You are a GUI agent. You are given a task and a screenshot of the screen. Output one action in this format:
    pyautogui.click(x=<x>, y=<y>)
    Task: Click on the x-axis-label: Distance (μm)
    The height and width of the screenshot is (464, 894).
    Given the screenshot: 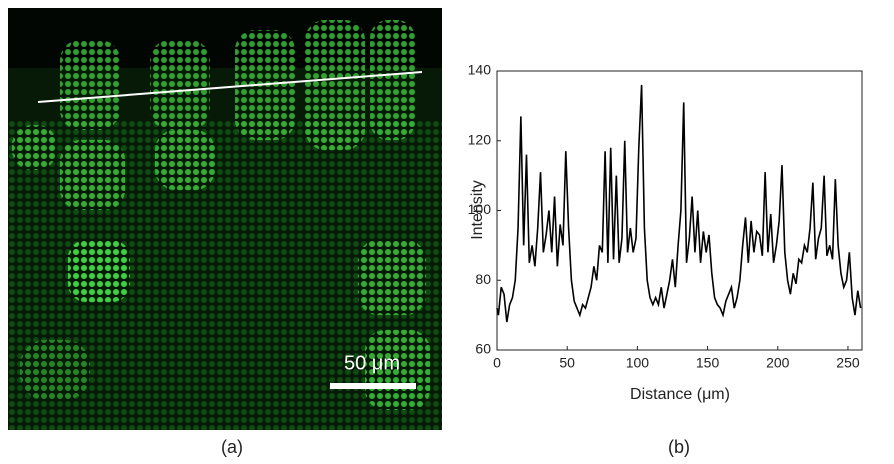 What is the action you would take?
    pyautogui.click(x=680, y=394)
    